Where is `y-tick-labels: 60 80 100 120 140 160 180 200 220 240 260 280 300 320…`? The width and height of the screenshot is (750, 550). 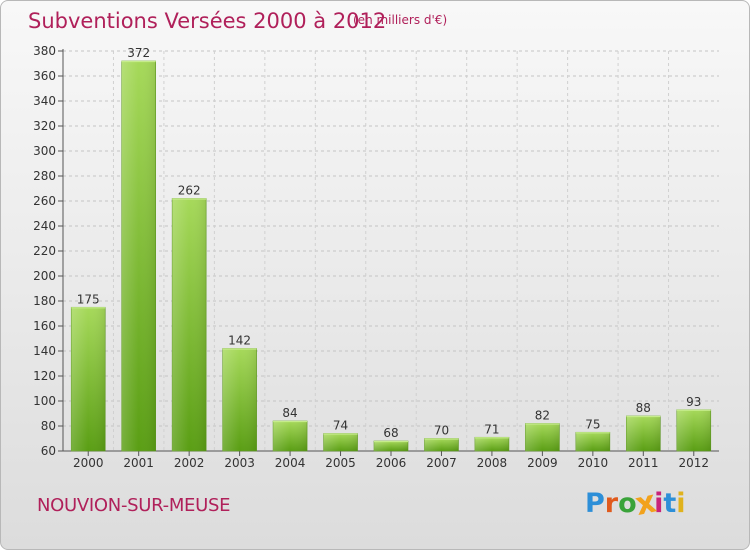 y-tick-labels: 60 80 100 120 140 160 180 200 220 240 260 280 300 320… is located at coordinates (44, 251).